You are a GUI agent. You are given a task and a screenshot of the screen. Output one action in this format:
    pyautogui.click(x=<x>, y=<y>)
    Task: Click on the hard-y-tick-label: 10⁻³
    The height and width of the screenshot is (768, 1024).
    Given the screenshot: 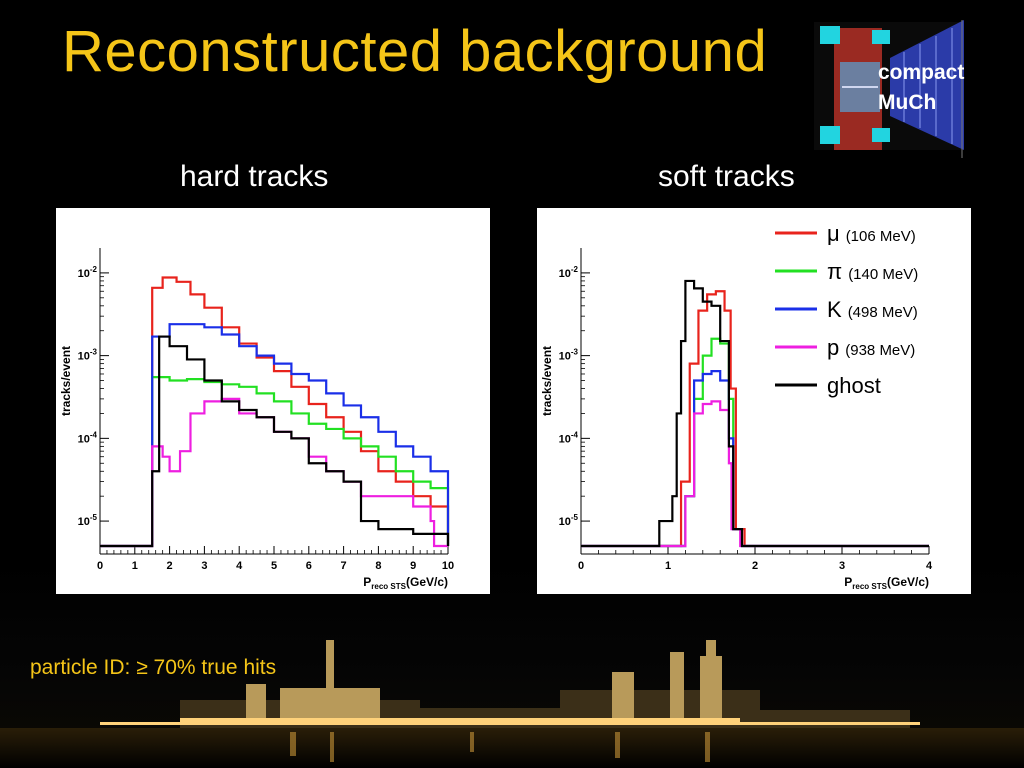 What is the action you would take?
    pyautogui.click(x=88, y=355)
    